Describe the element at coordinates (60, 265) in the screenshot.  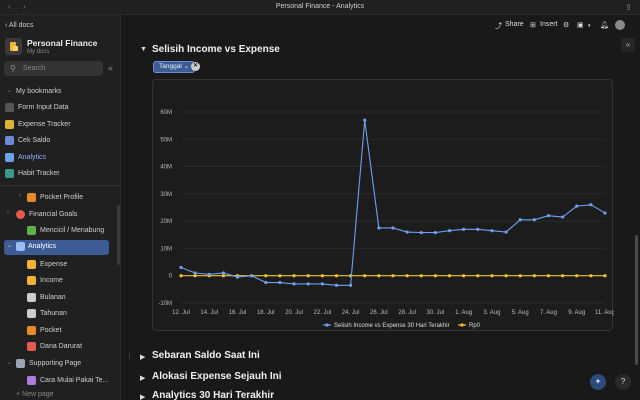
I see `tree-expense: Expense` at that location.